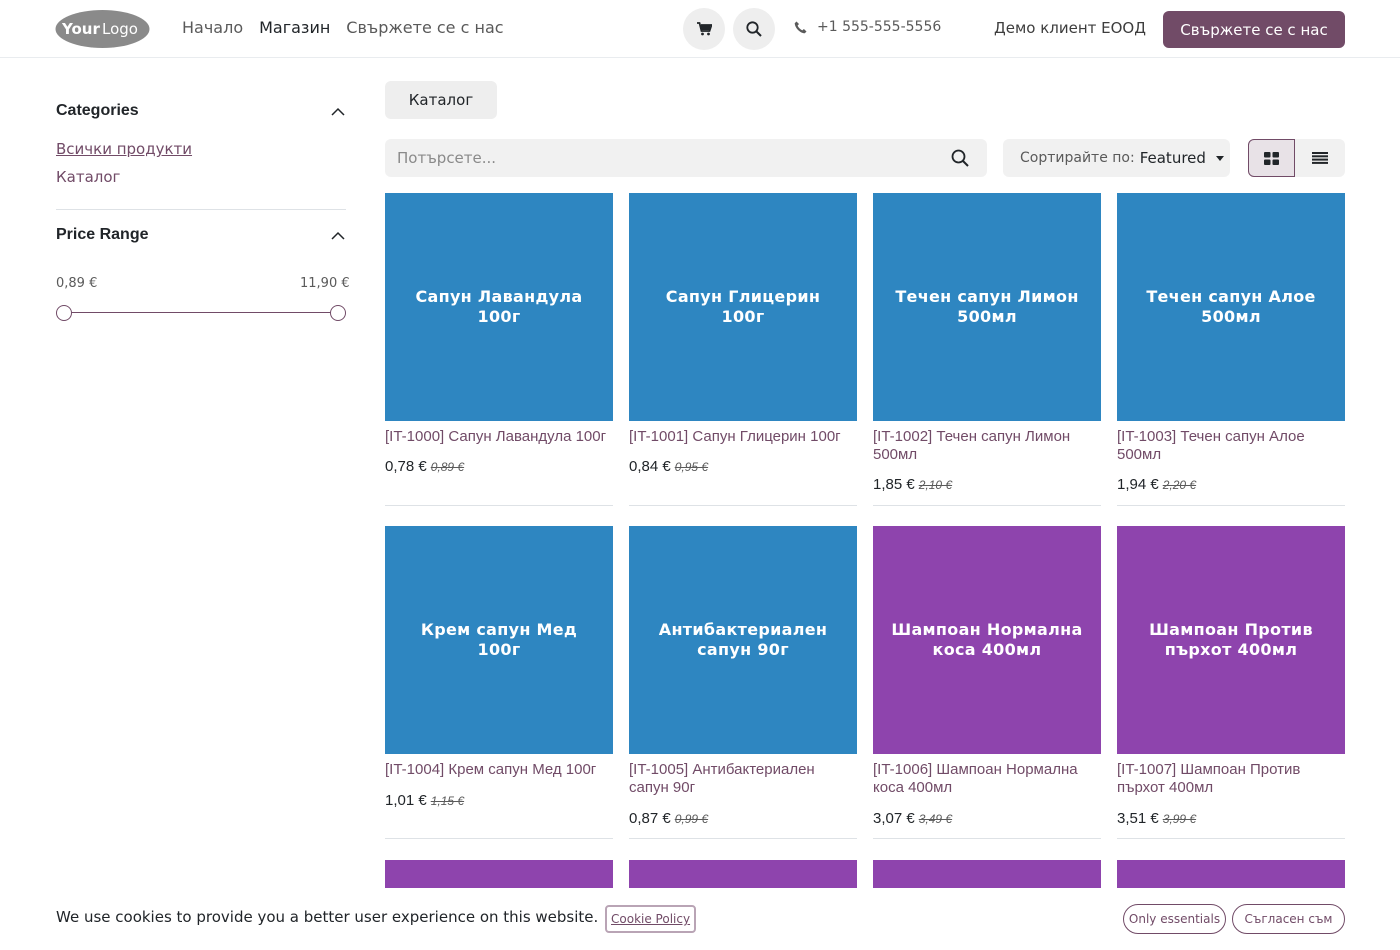  I want to click on product-image: Крем сапун Мед 100г, so click(499, 640).